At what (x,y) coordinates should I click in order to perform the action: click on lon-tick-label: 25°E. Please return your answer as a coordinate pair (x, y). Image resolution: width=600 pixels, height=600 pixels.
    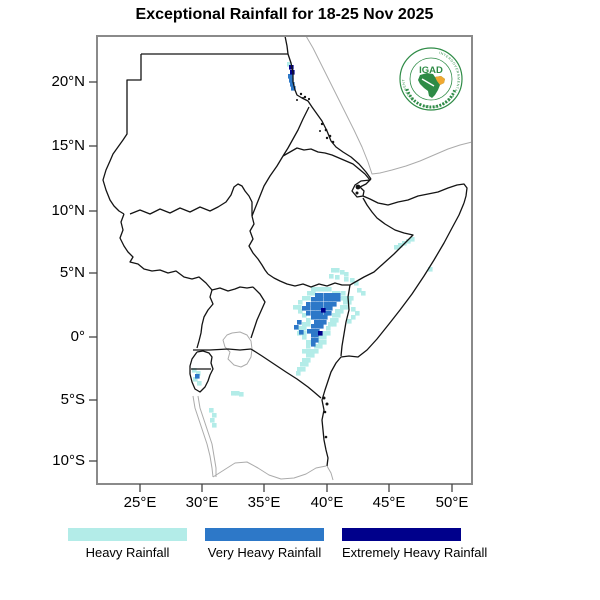
    Looking at the image, I should click on (140, 502).